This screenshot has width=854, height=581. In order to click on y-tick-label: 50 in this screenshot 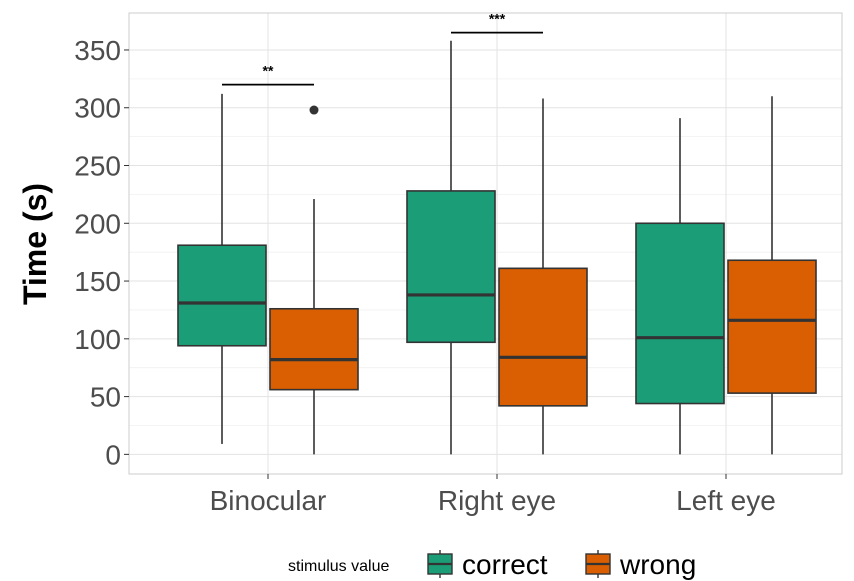, I will do `click(105, 397)`.